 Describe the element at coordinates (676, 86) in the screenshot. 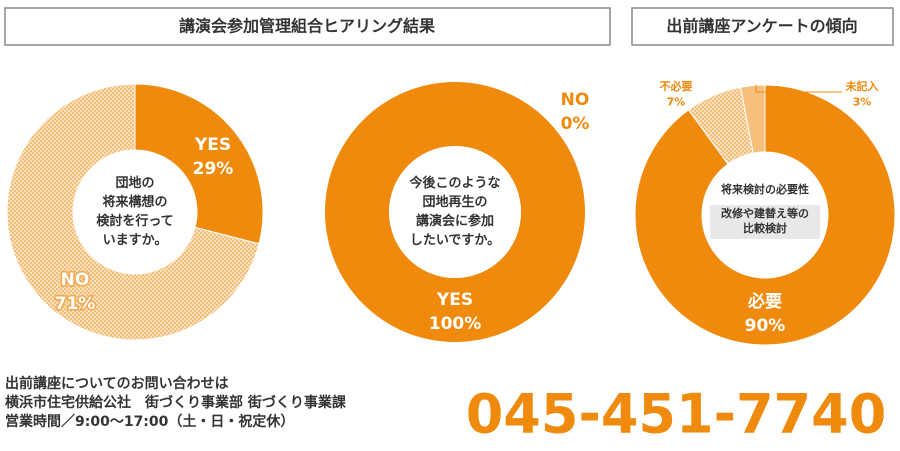

I see `slice-label: 不必要` at that location.